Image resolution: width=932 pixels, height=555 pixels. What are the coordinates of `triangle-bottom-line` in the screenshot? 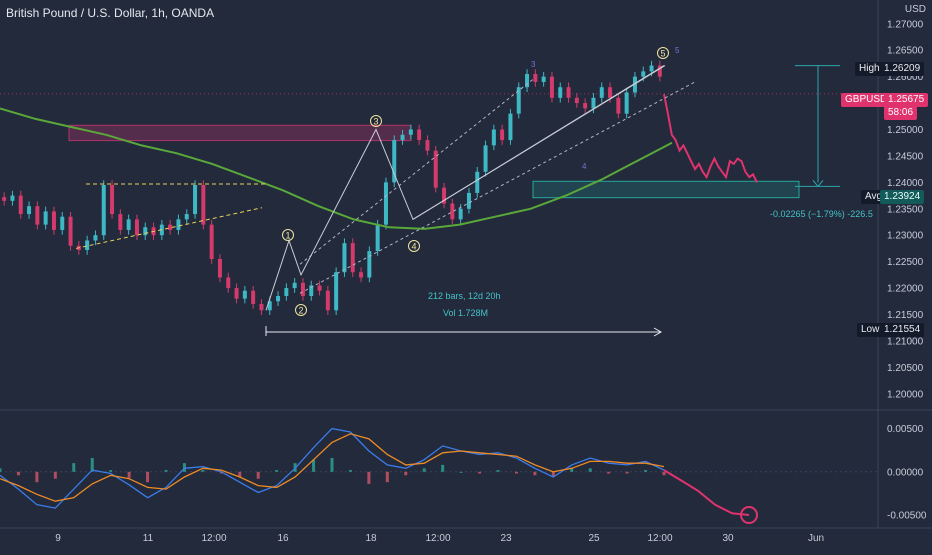 It's located at (169, 228).